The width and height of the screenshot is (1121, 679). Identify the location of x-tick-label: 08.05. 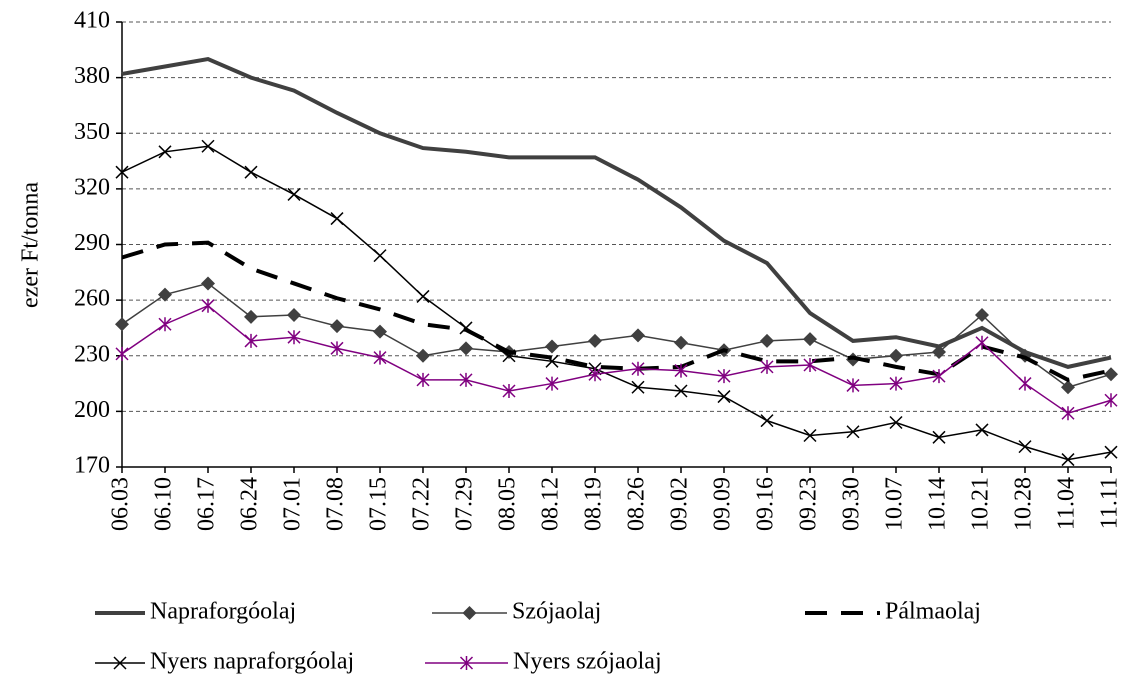
(508, 504).